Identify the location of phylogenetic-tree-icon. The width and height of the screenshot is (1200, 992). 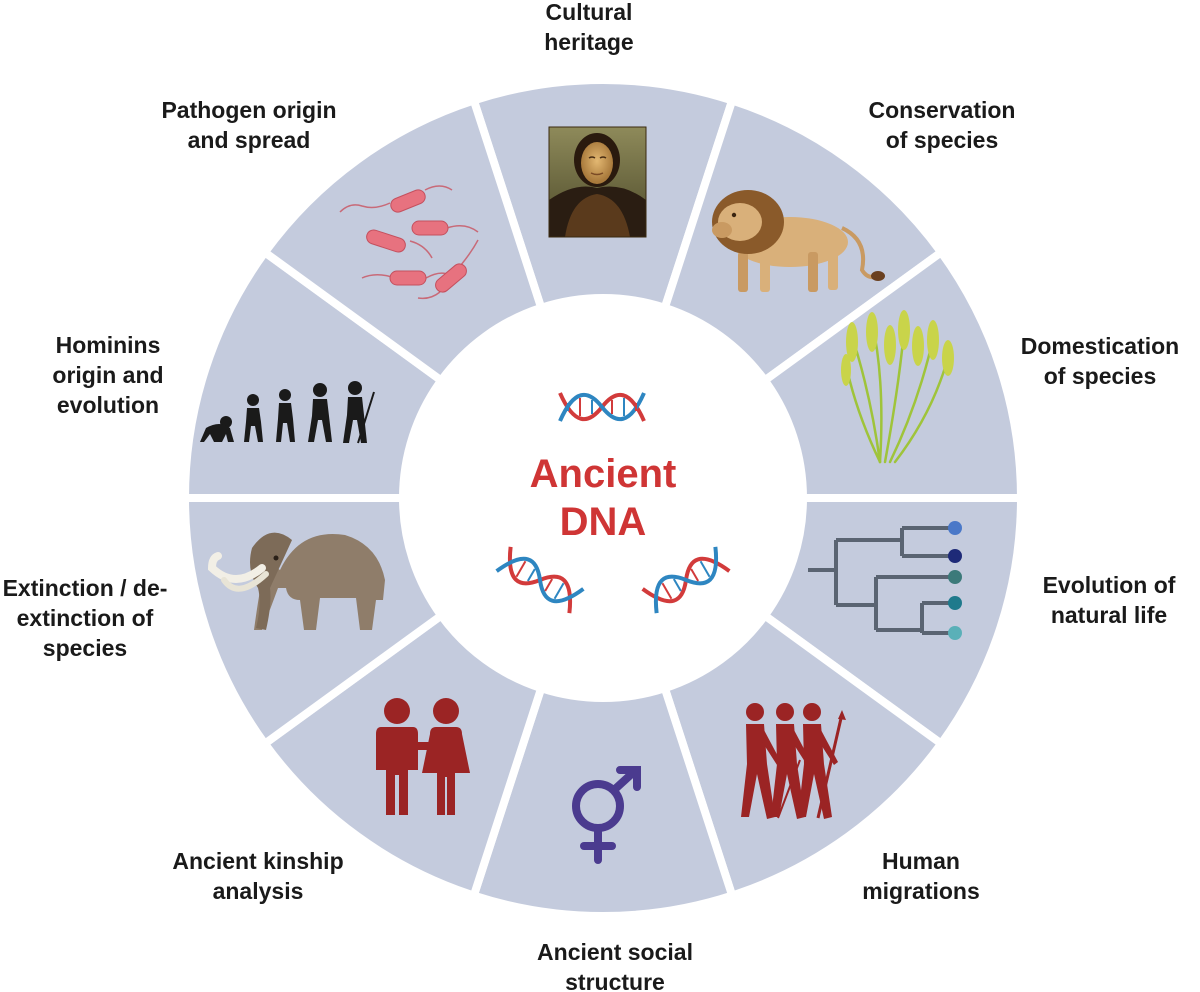
(881, 580).